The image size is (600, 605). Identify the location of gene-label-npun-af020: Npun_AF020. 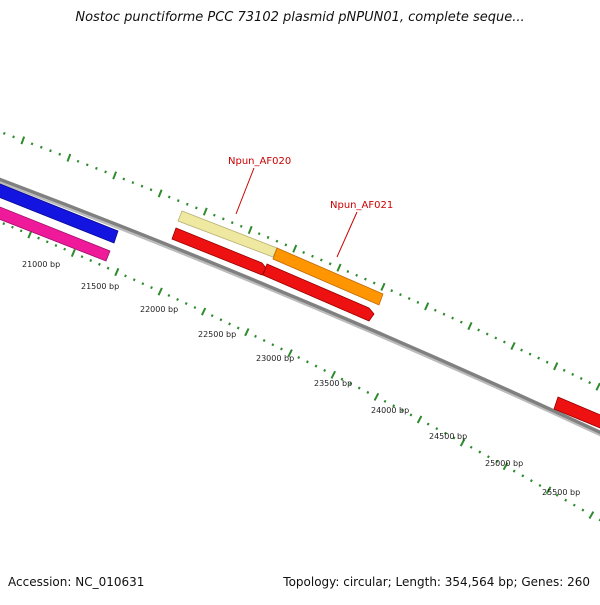
(259, 161).